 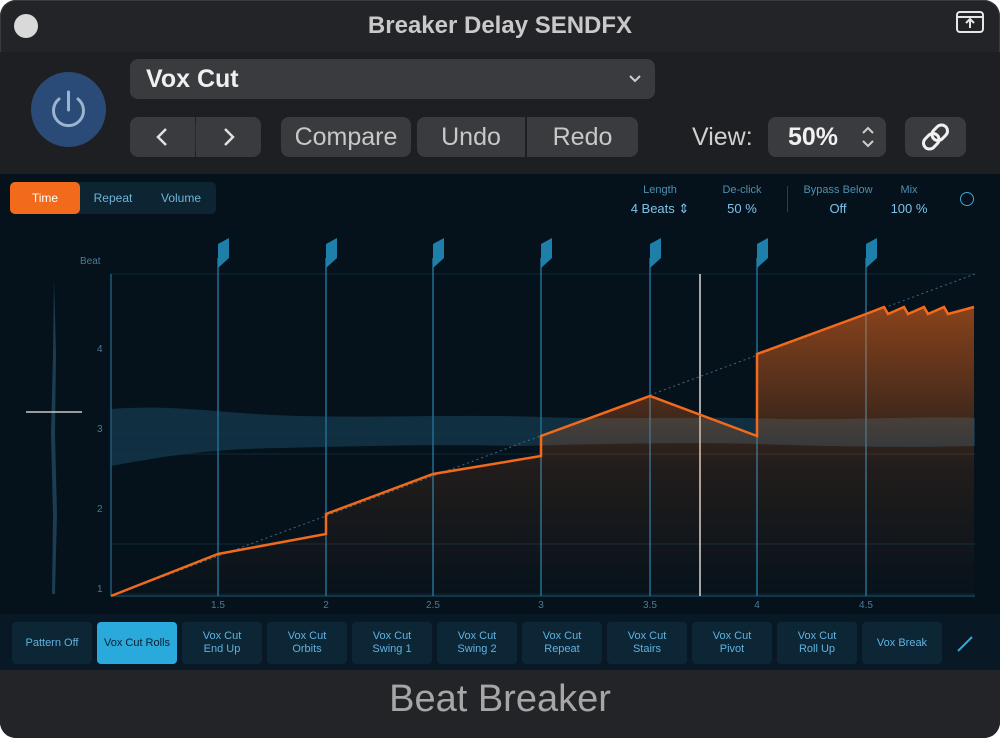 I want to click on bypass-value: Off, so click(x=838, y=208).